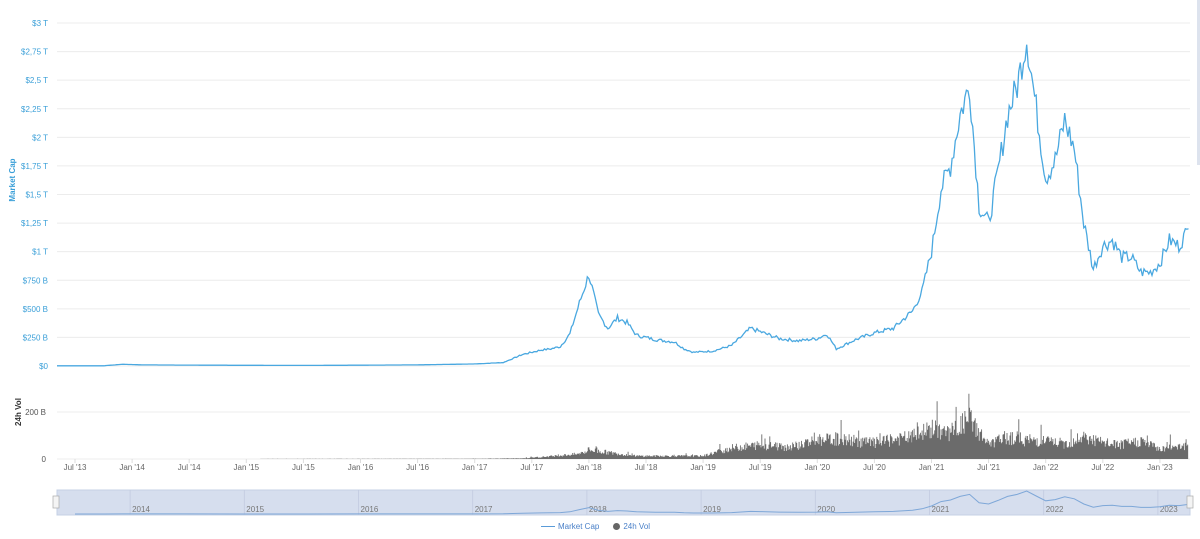  What do you see at coordinates (34, 166) in the screenshot?
I see `y-tick-label: $1,75 T` at bounding box center [34, 166].